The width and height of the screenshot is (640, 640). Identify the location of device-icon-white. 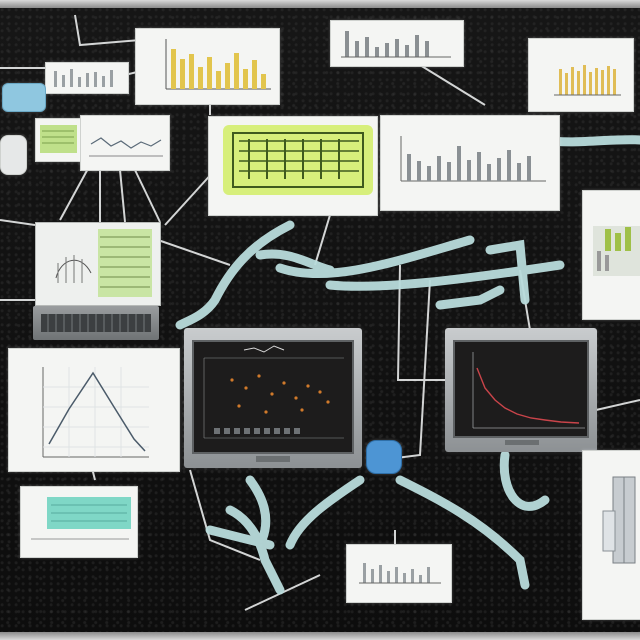
(13, 155).